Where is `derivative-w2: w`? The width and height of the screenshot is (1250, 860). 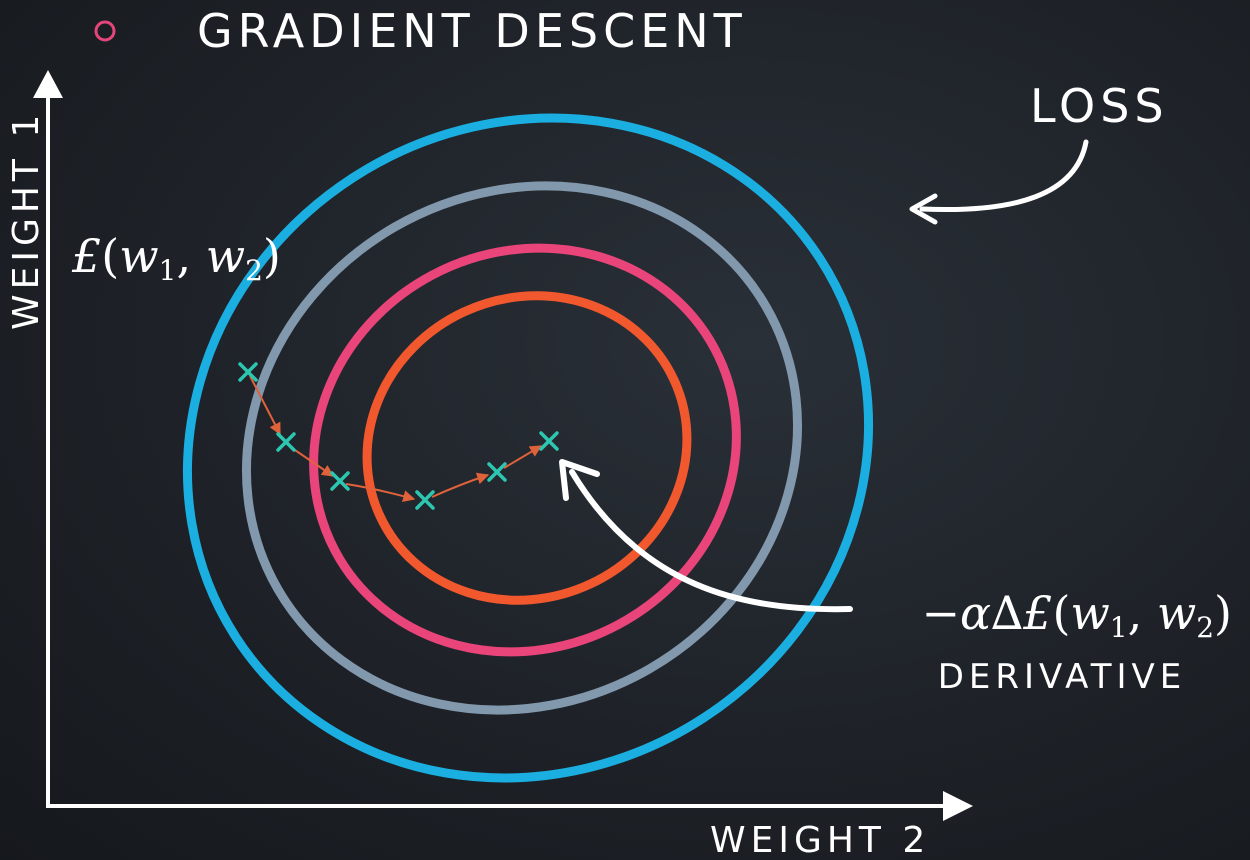
derivative-w2: w is located at coordinates (1176, 613).